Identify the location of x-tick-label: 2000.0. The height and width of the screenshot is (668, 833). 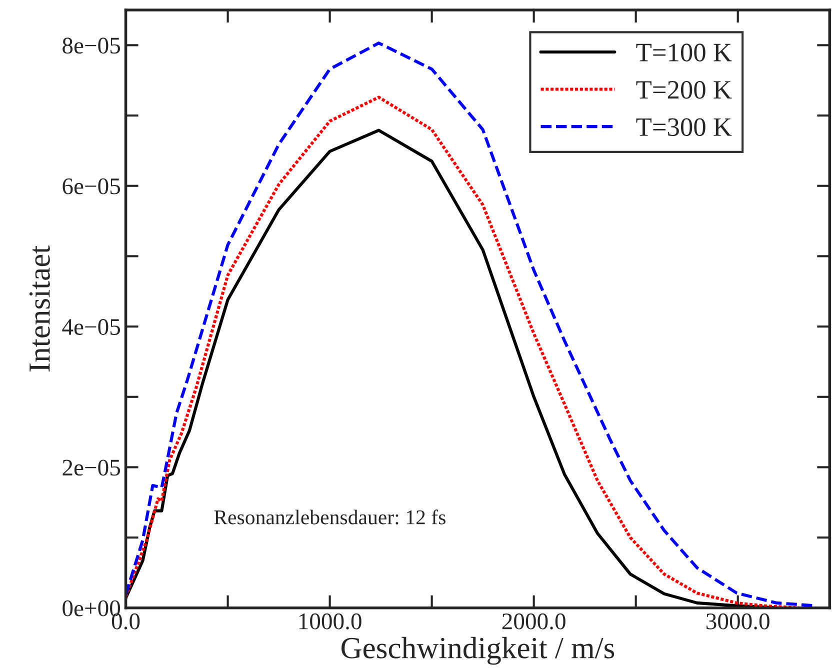
(534, 621).